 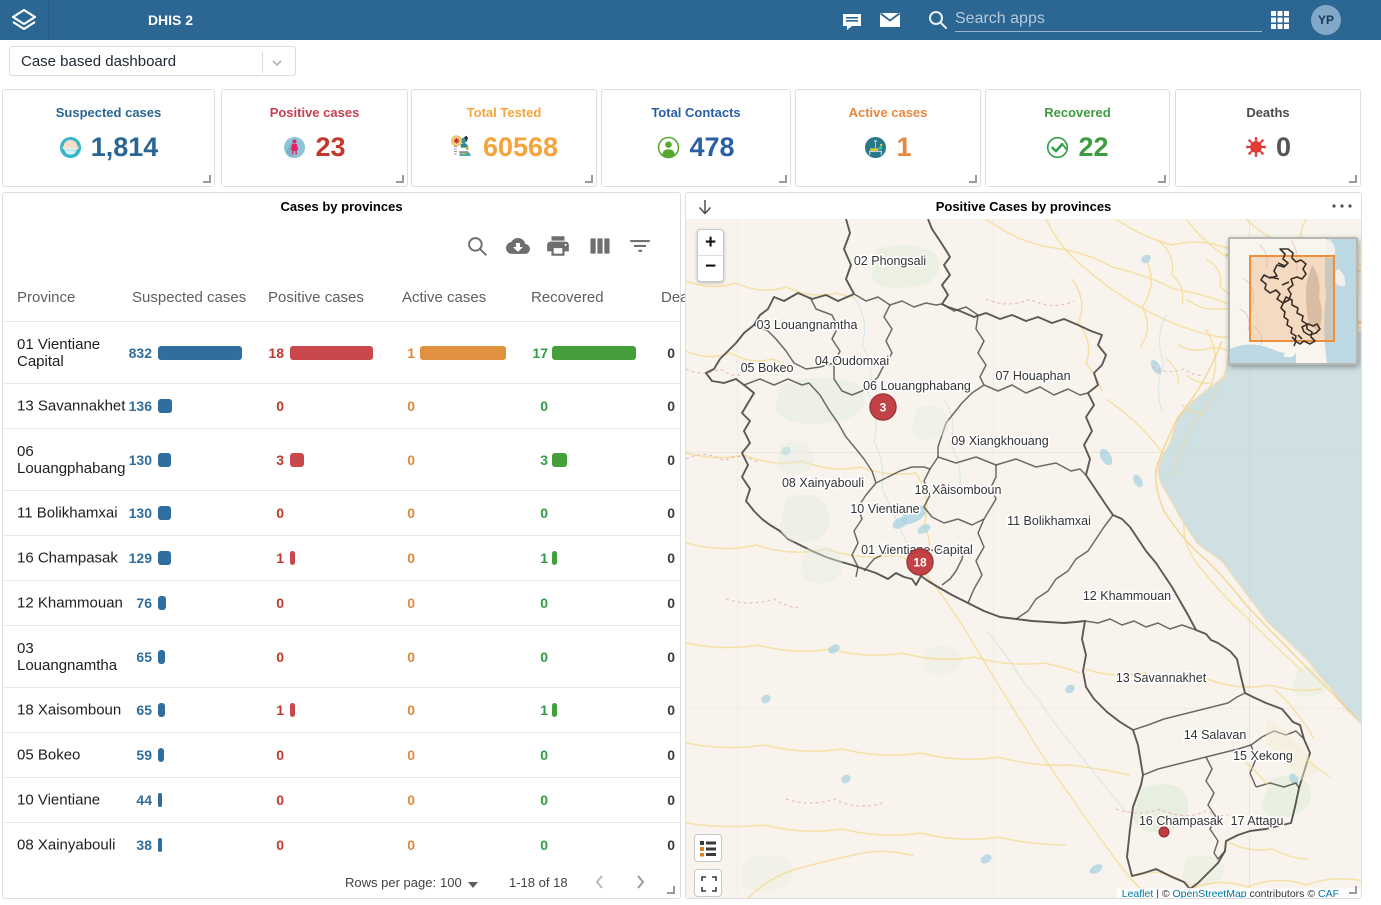 I want to click on svg-text: 03 Louangnamtha, so click(x=807, y=325).